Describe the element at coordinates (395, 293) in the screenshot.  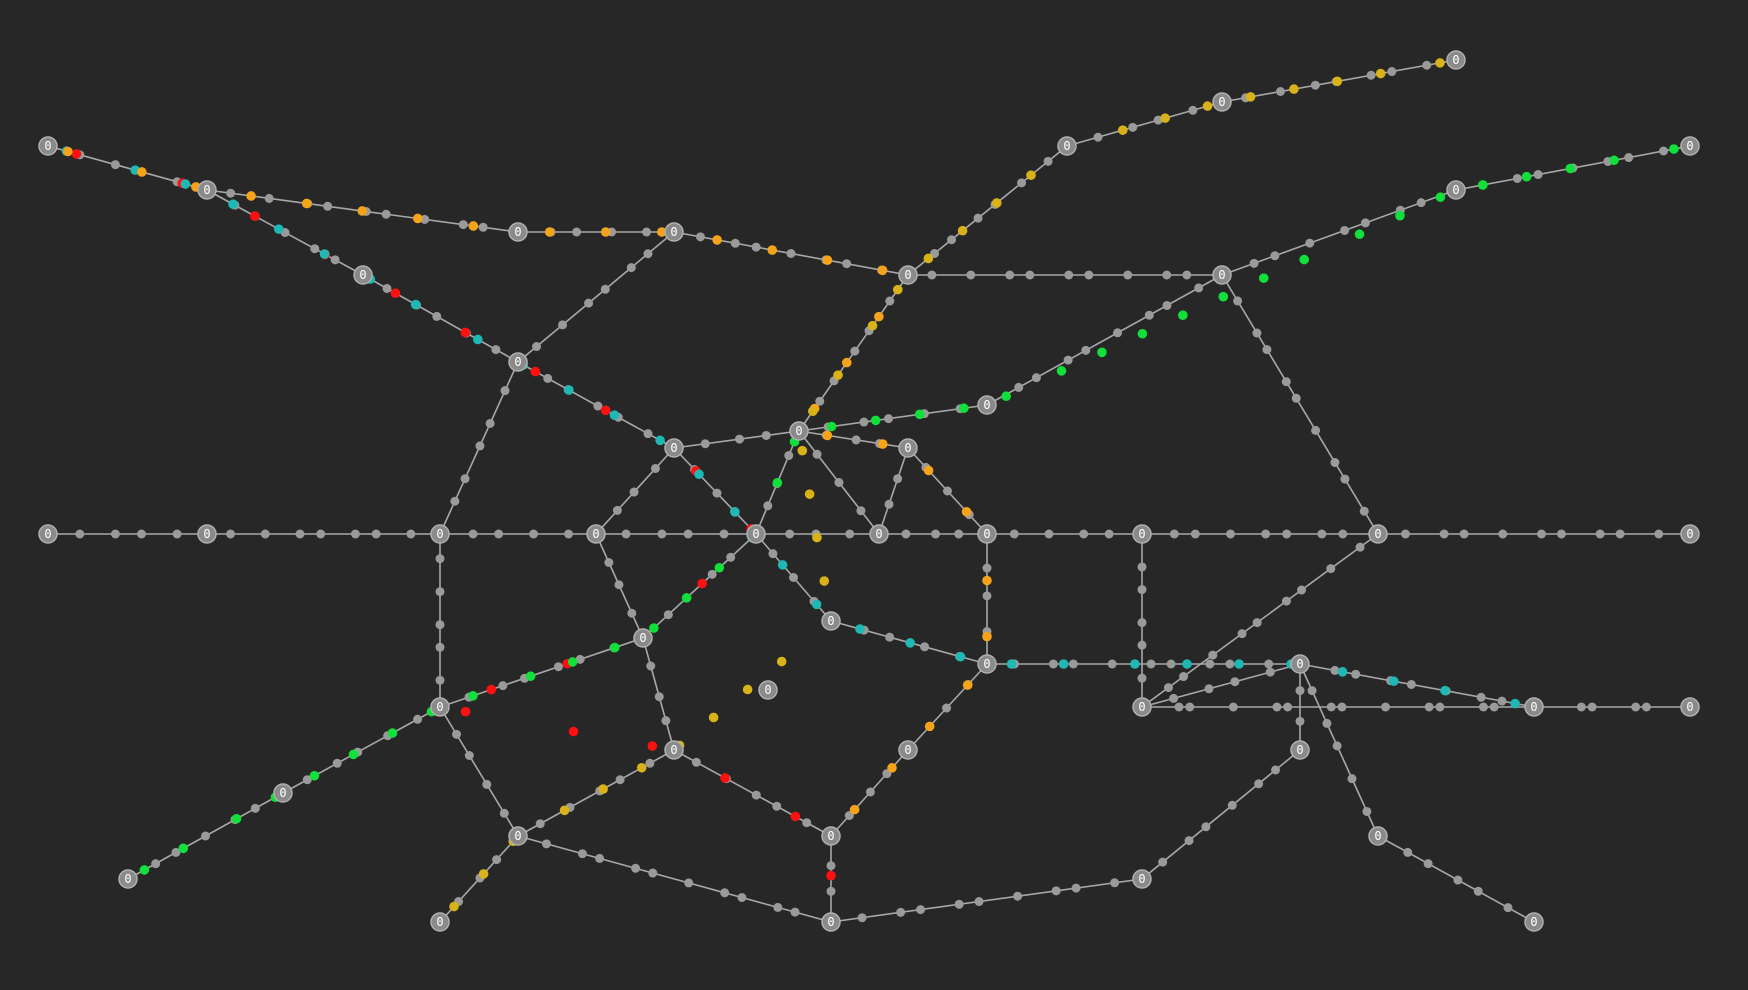
I see `red-train-dot` at that location.